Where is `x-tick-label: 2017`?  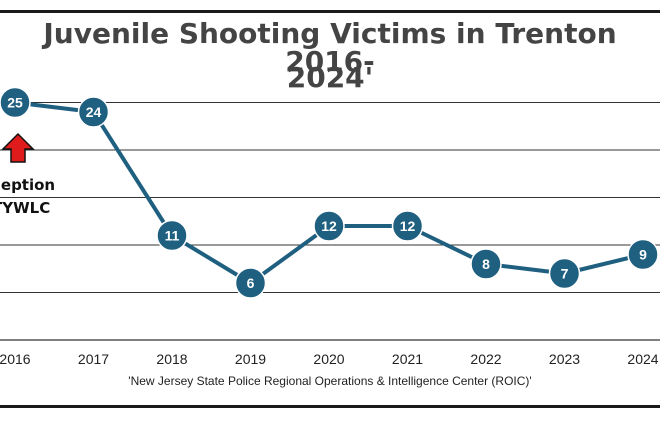
x-tick-label: 2017 is located at coordinates (93, 359).